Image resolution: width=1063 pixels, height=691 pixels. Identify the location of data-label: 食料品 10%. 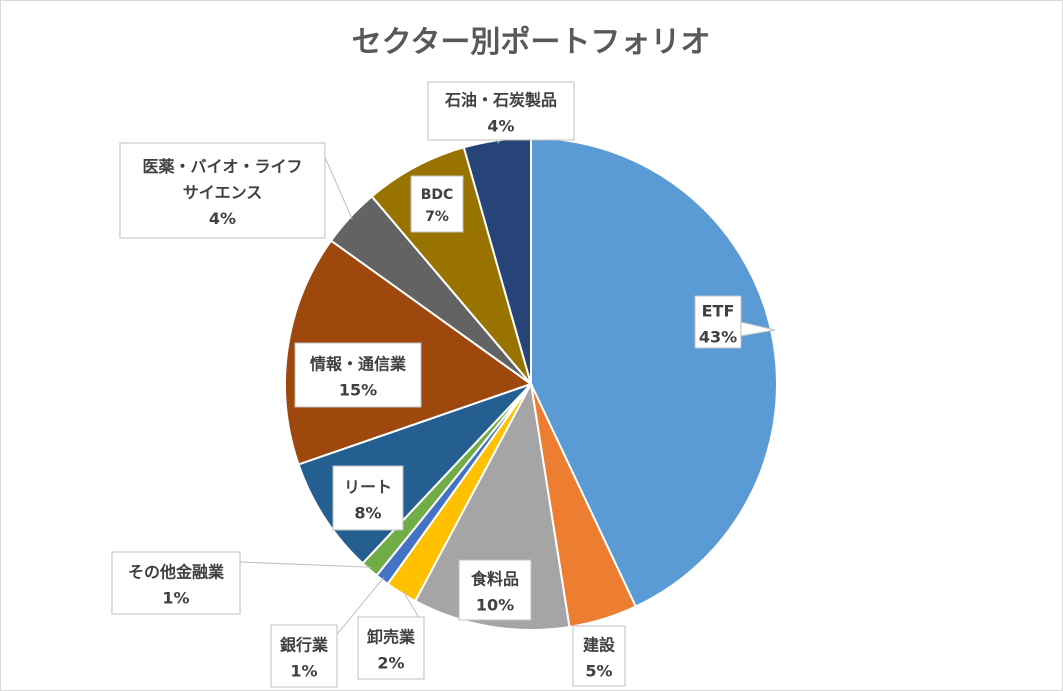
(495, 590).